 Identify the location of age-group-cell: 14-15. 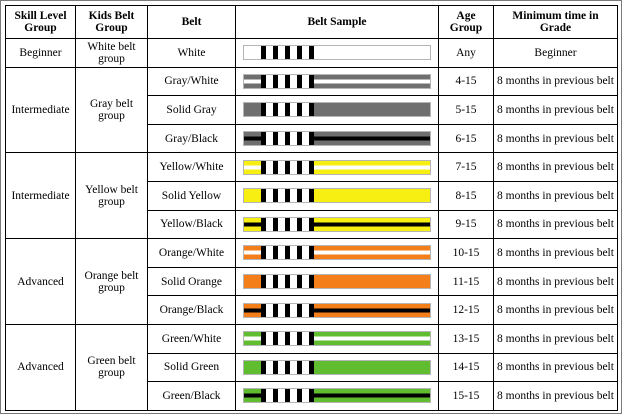
(466, 367).